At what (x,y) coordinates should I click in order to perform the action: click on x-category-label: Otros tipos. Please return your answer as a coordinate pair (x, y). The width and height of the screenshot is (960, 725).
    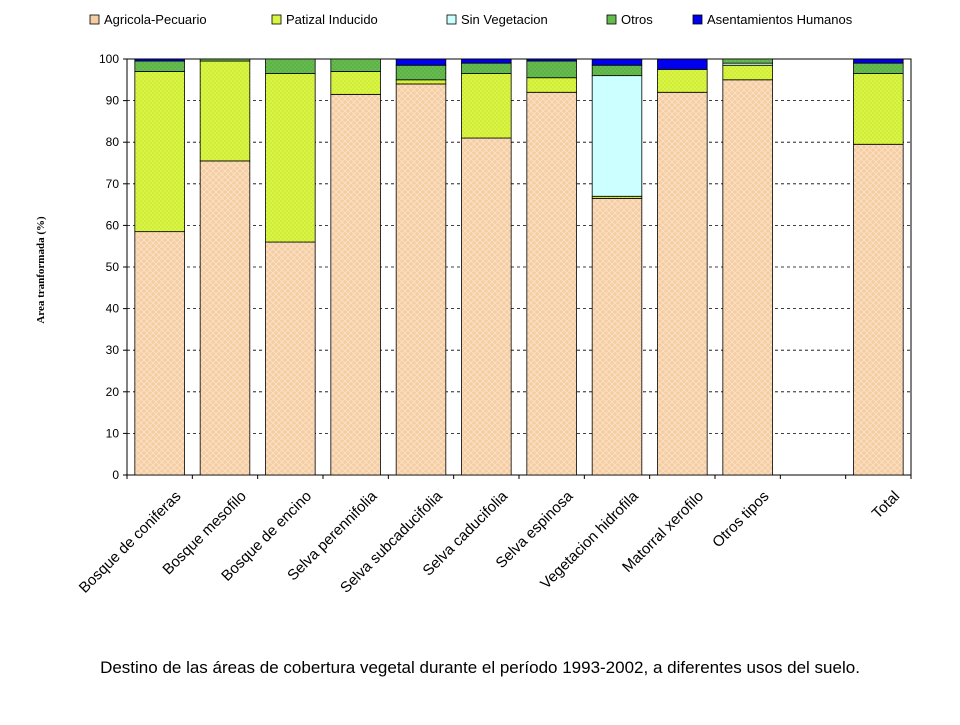
    Looking at the image, I should click on (740, 519).